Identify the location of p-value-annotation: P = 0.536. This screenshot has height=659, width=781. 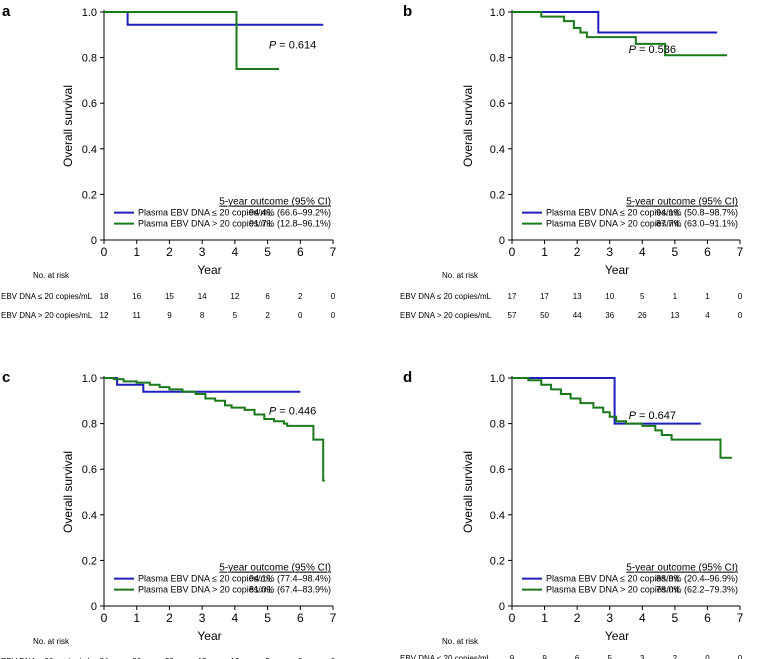
(652, 50).